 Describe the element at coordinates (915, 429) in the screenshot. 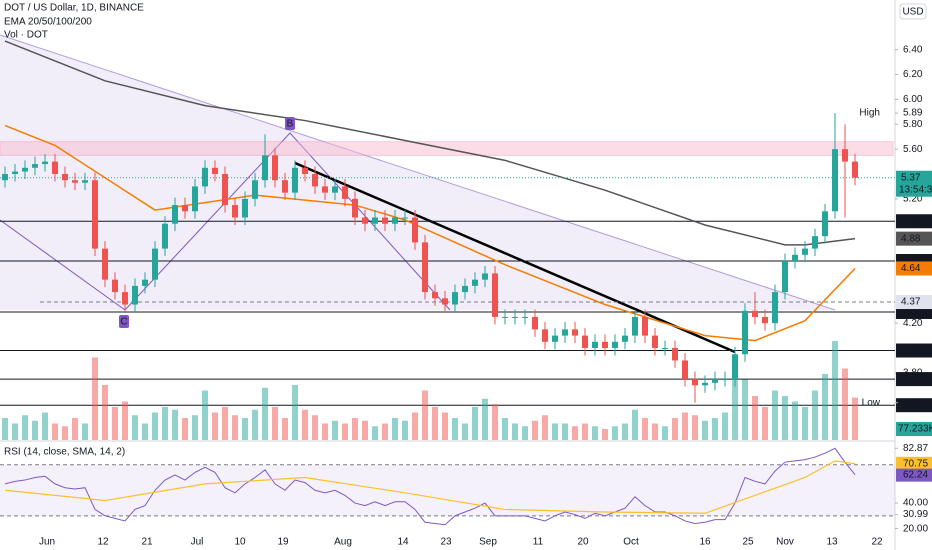

I see `volume-last-label: 77.233K` at that location.